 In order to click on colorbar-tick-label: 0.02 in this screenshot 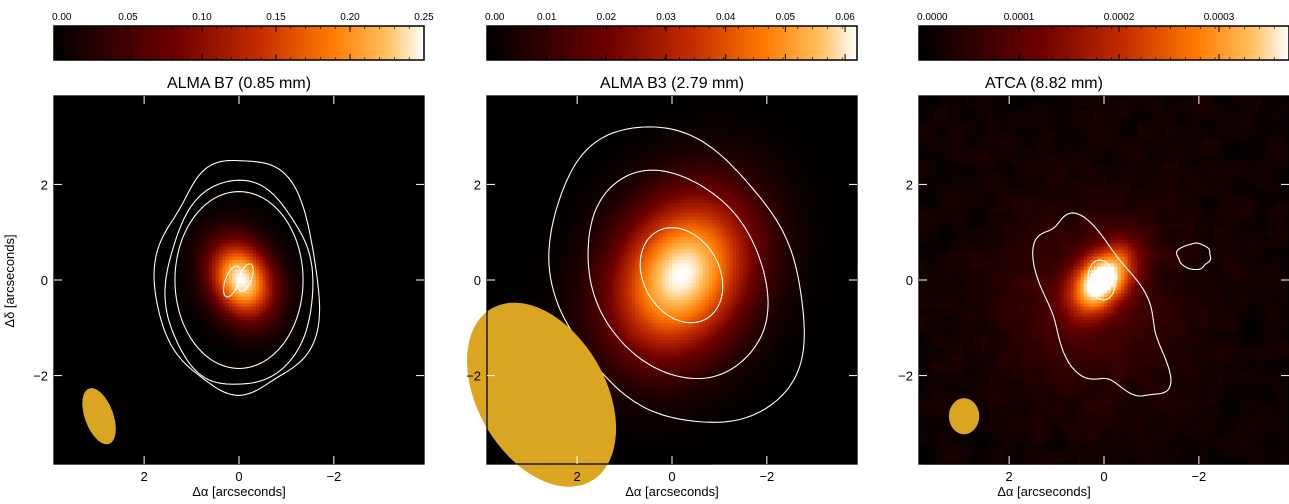, I will do `click(607, 17)`.